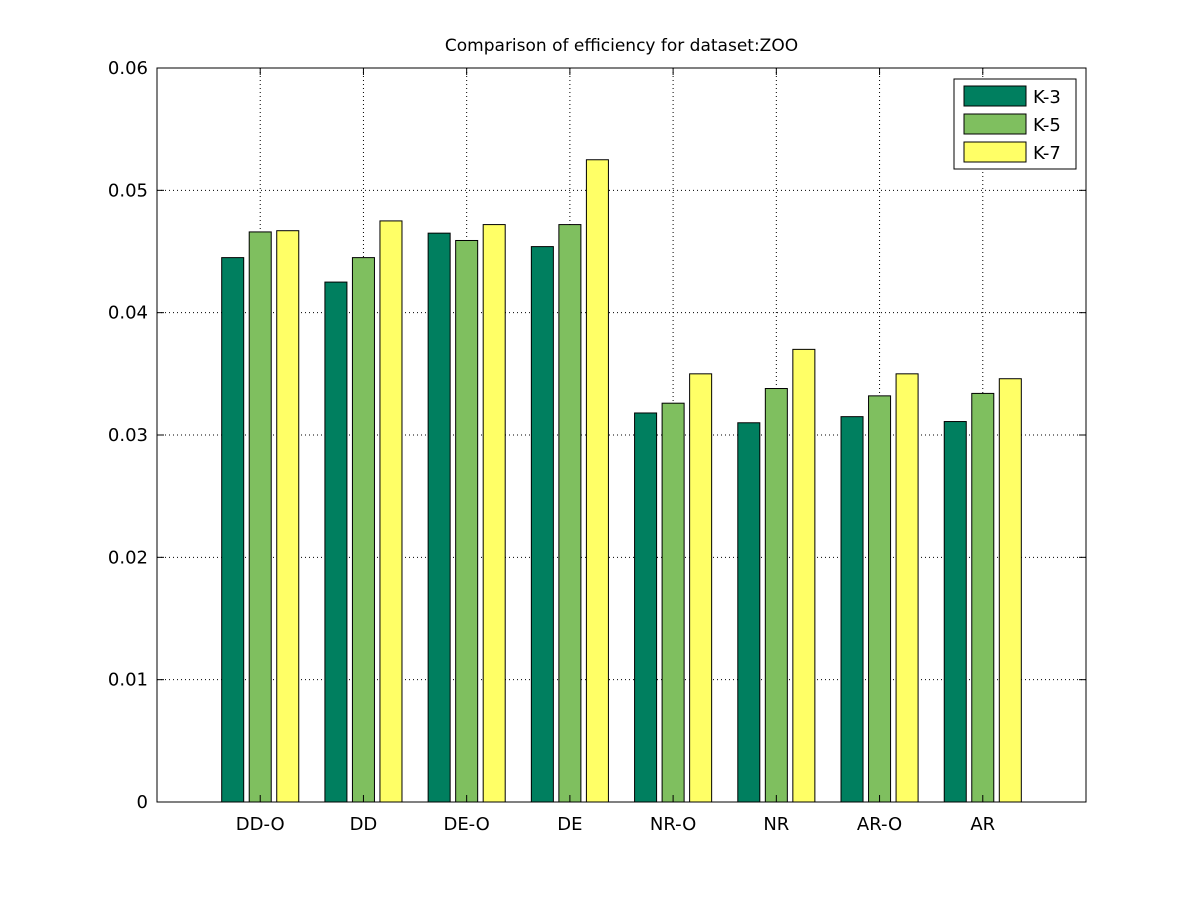 The width and height of the screenshot is (1200, 906). I want to click on y-tick-label: 0.01, so click(128, 680).